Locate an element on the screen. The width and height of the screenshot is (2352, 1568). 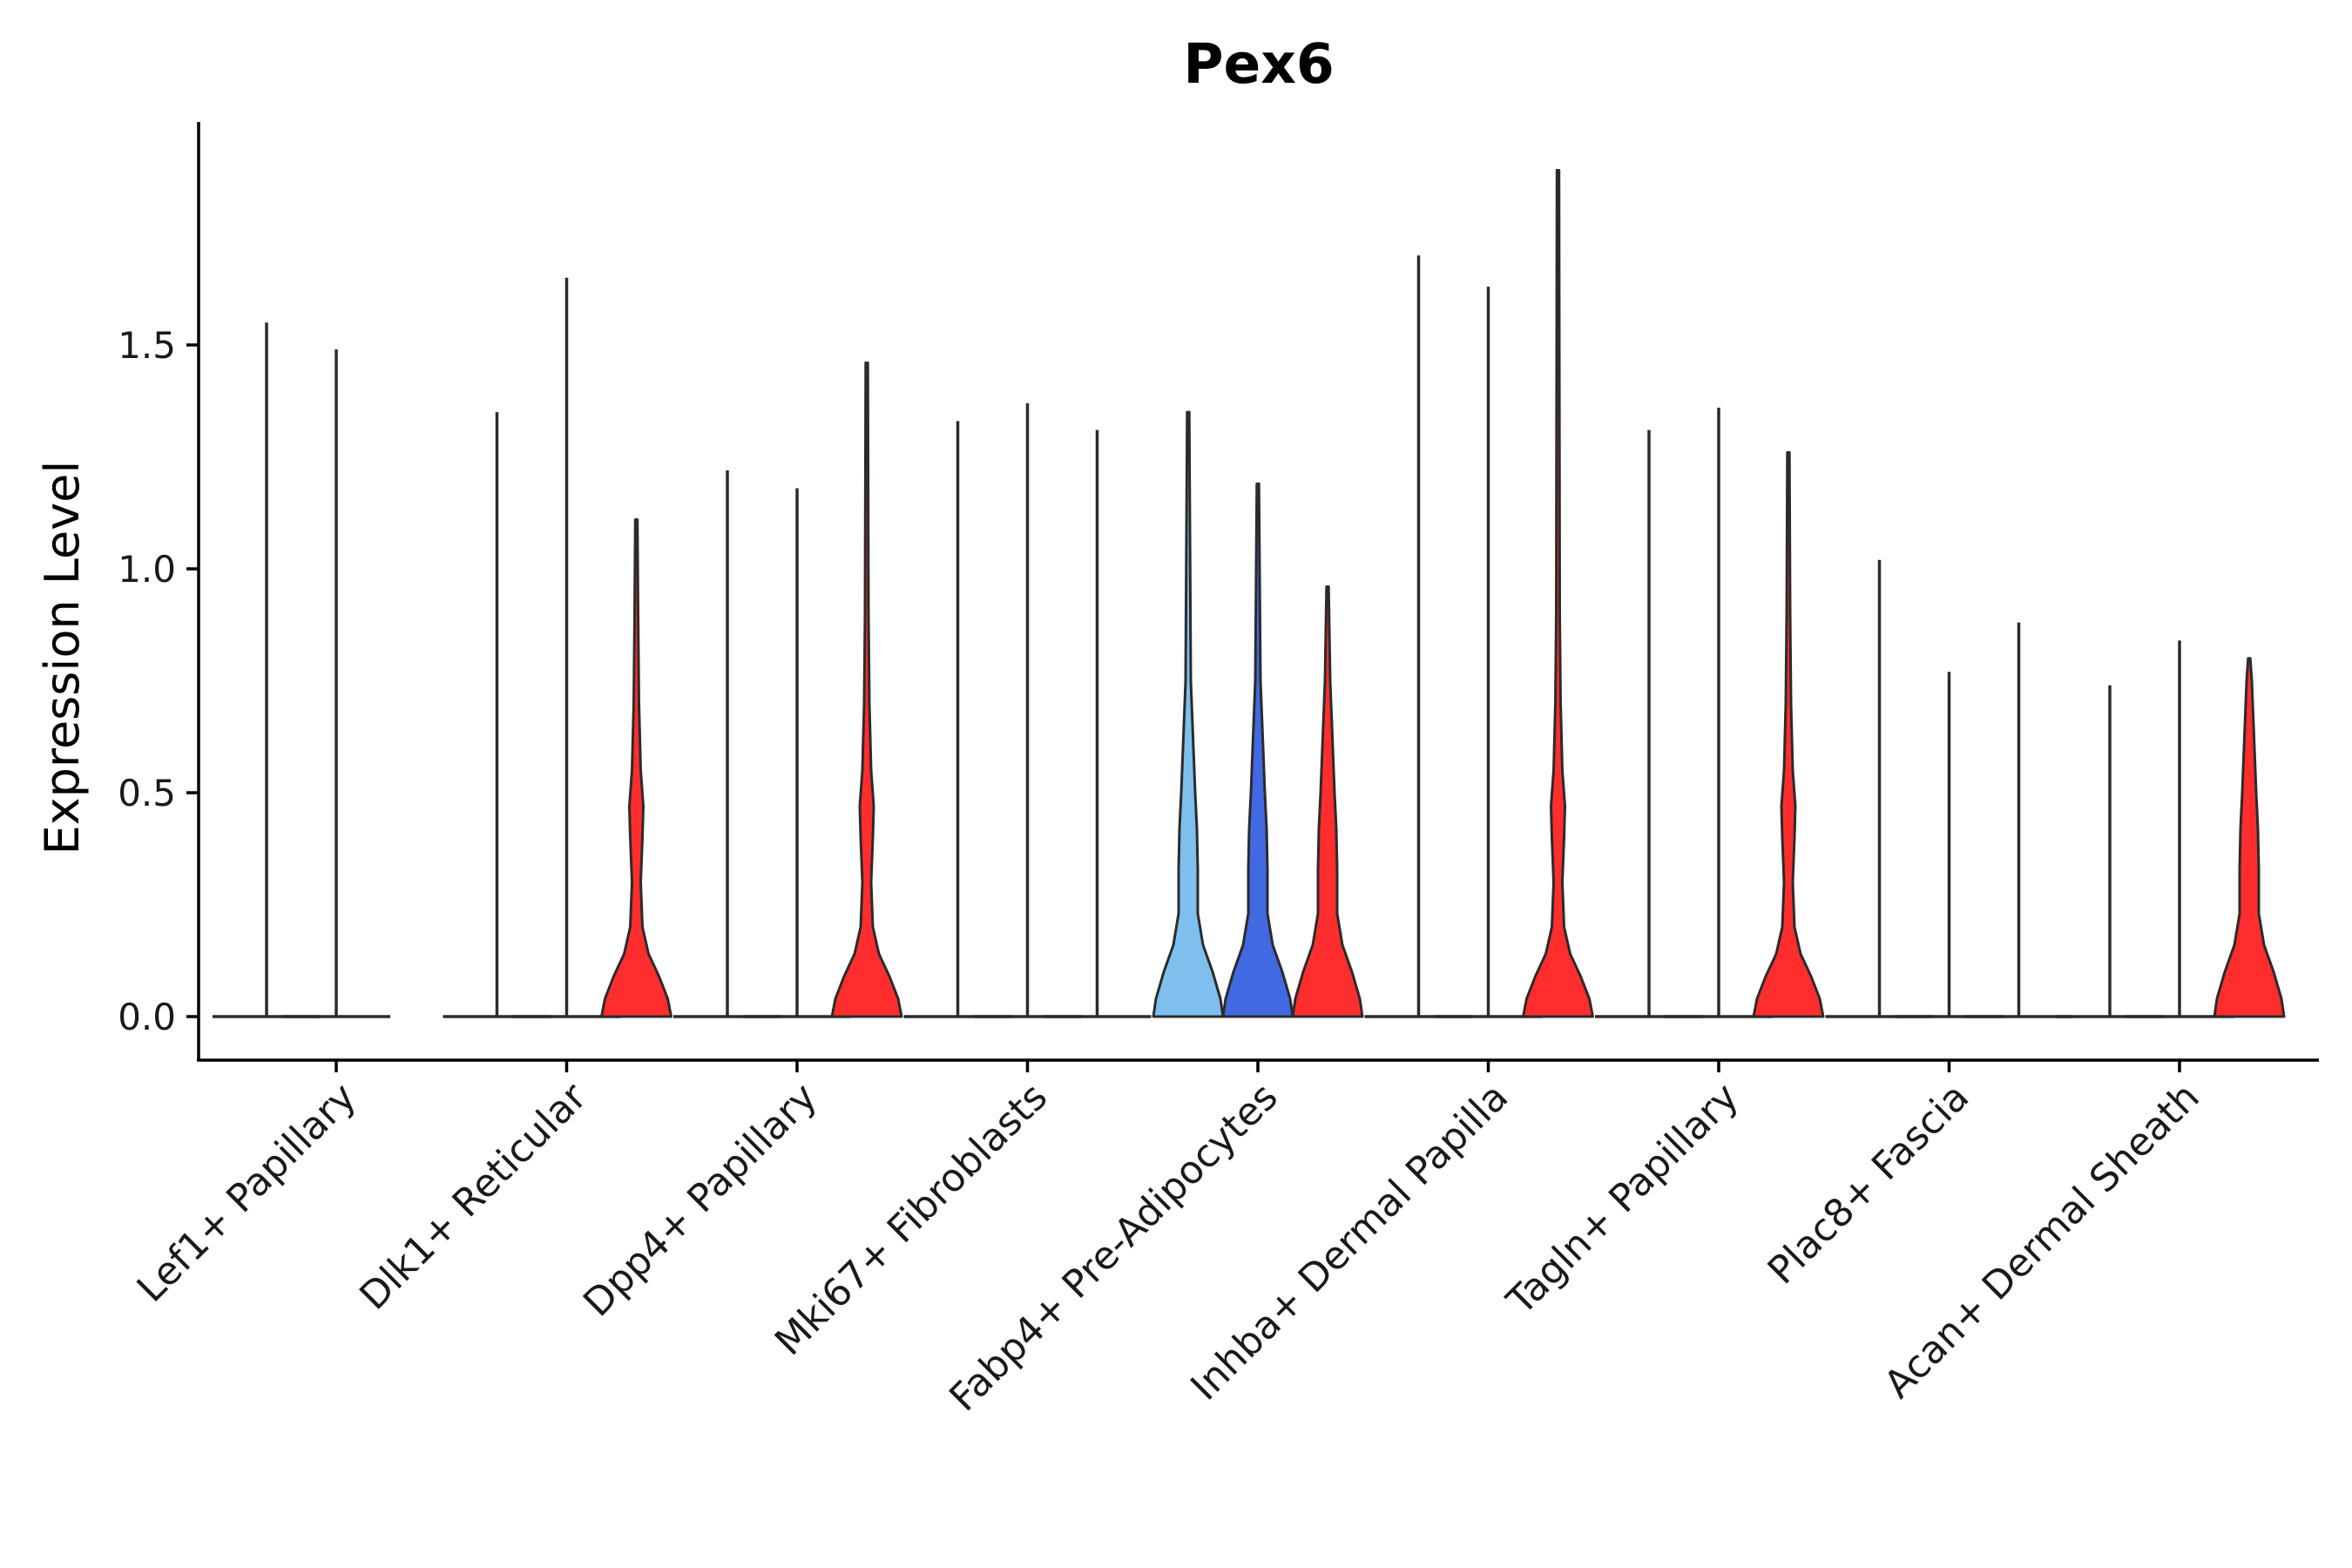
x-tick-label: Tagln+ Papillary is located at coordinates (1622, 1199).